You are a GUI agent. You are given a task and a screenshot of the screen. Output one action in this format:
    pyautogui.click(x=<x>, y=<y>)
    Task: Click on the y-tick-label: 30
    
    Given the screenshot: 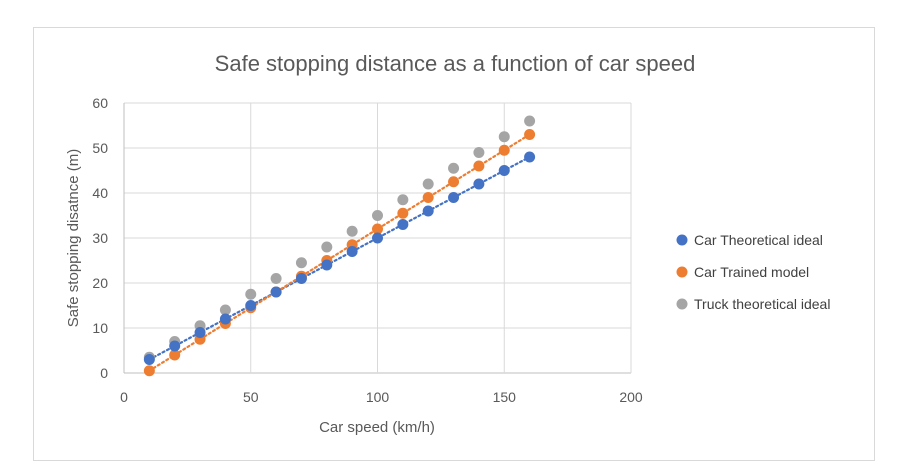 What is the action you would take?
    pyautogui.click(x=100, y=238)
    